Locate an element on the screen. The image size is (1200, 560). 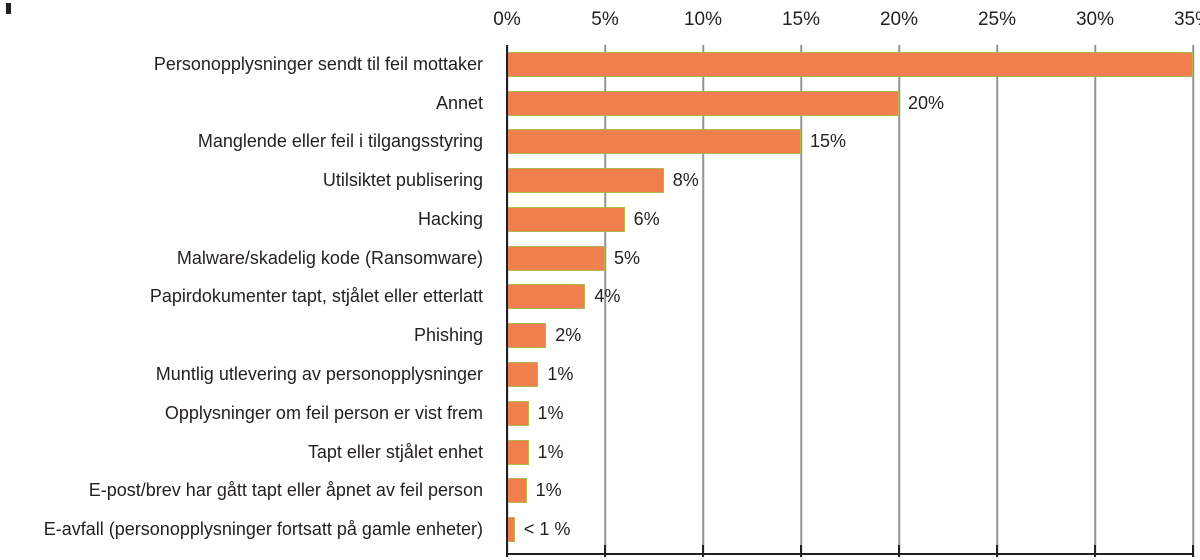
category-label: Malware/skadelig kode (Ransomware) is located at coordinates (329, 257).